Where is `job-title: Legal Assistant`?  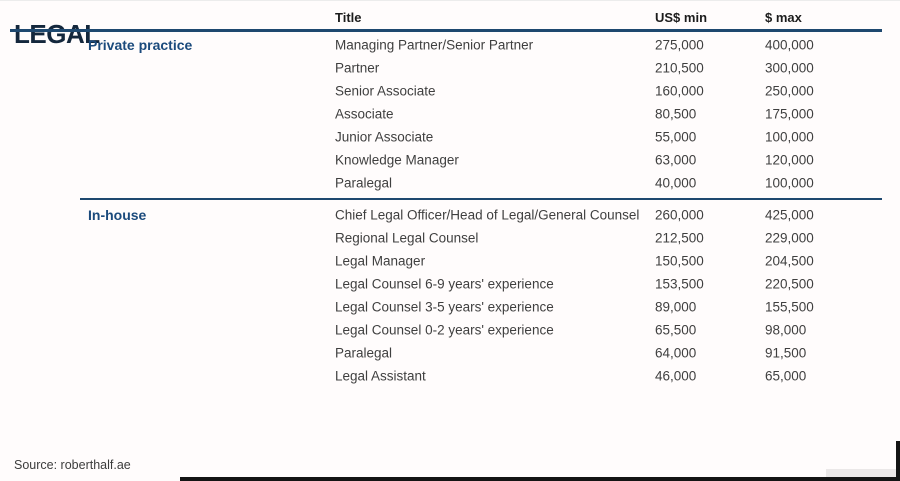
job-title: Legal Assistant is located at coordinates (380, 375).